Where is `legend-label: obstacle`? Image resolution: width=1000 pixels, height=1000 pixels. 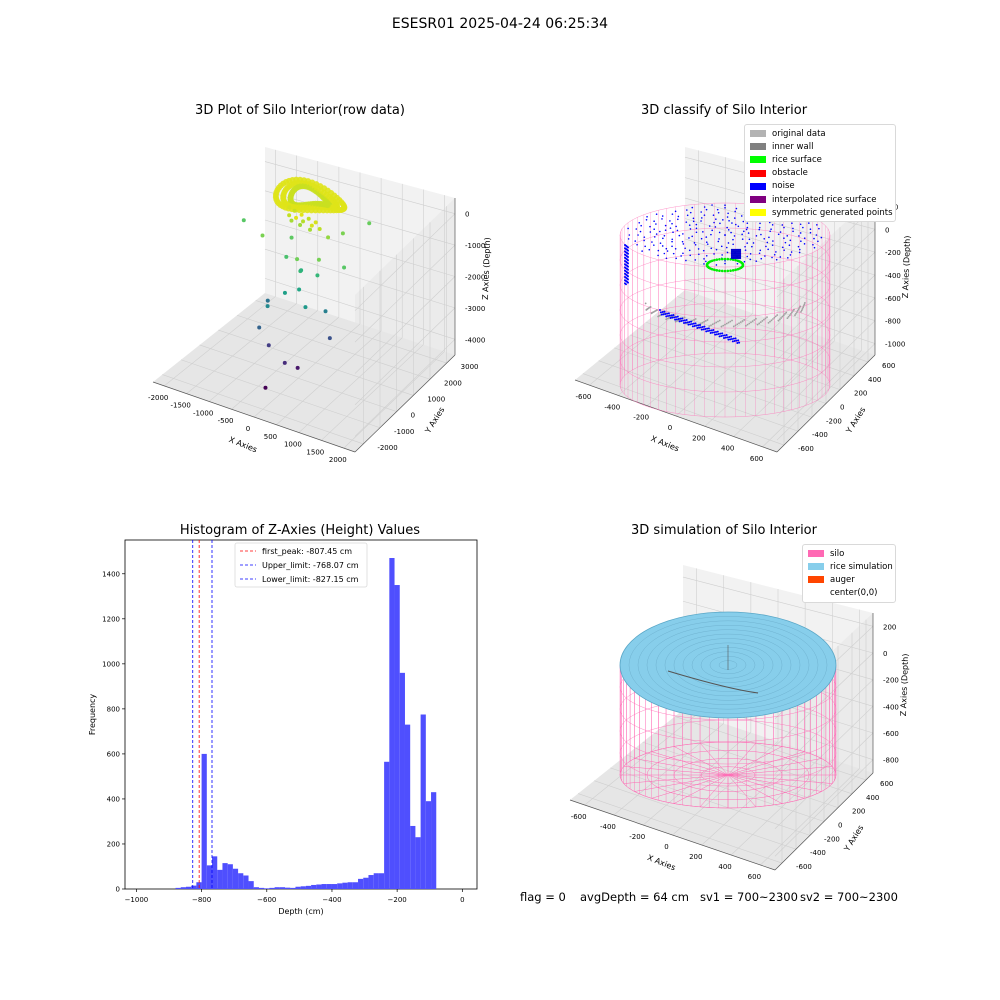 legend-label: obstacle is located at coordinates (790, 173).